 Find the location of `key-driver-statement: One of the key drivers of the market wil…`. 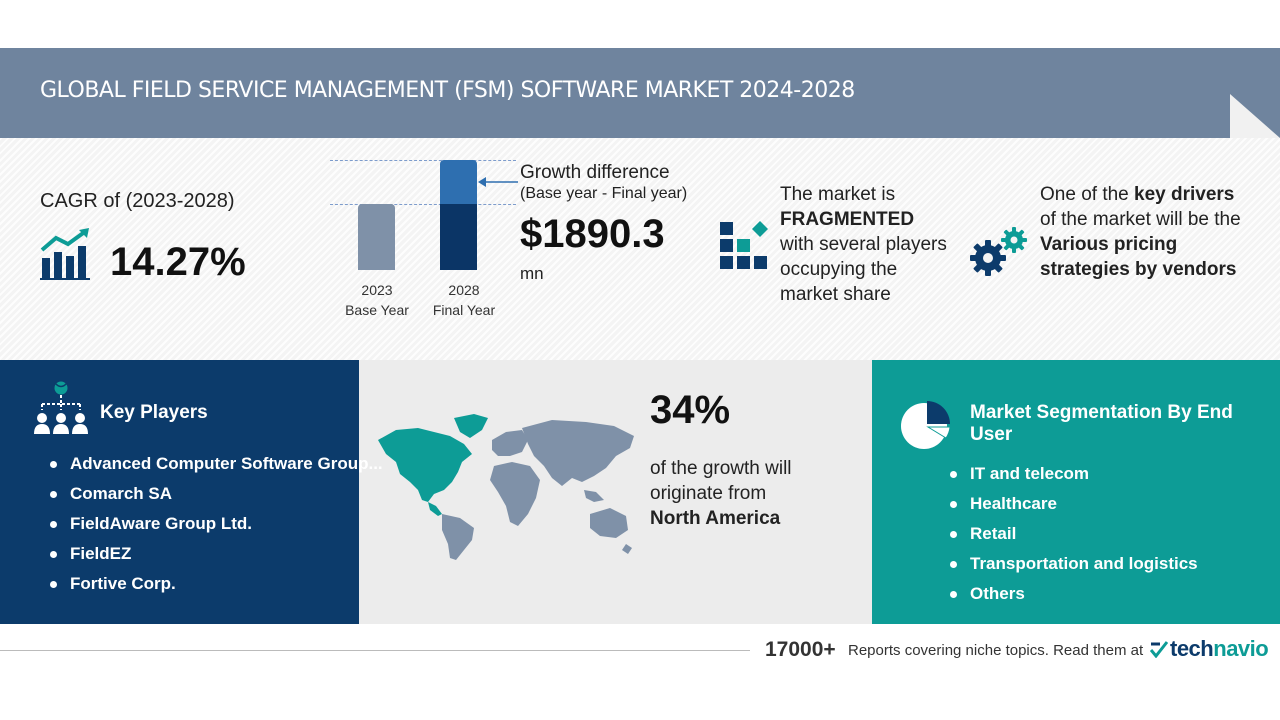

key-driver-statement: One of the key drivers of the market wil… is located at coordinates (1155, 232).